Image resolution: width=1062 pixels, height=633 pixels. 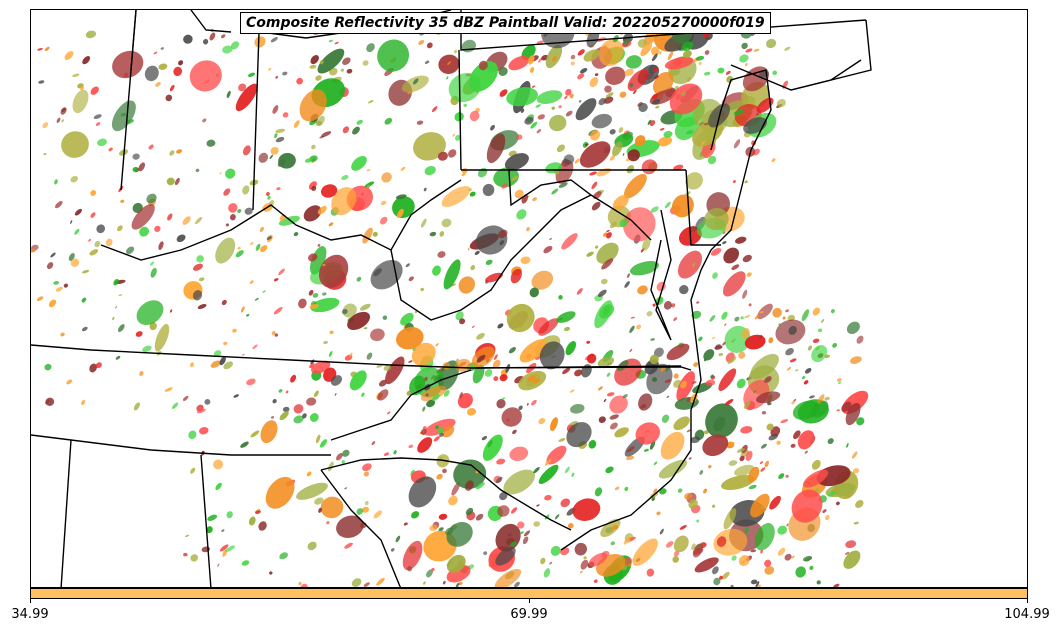 What do you see at coordinates (1027, 614) in the screenshot?
I see `colorbar-tick-label-max: 104.99` at bounding box center [1027, 614].